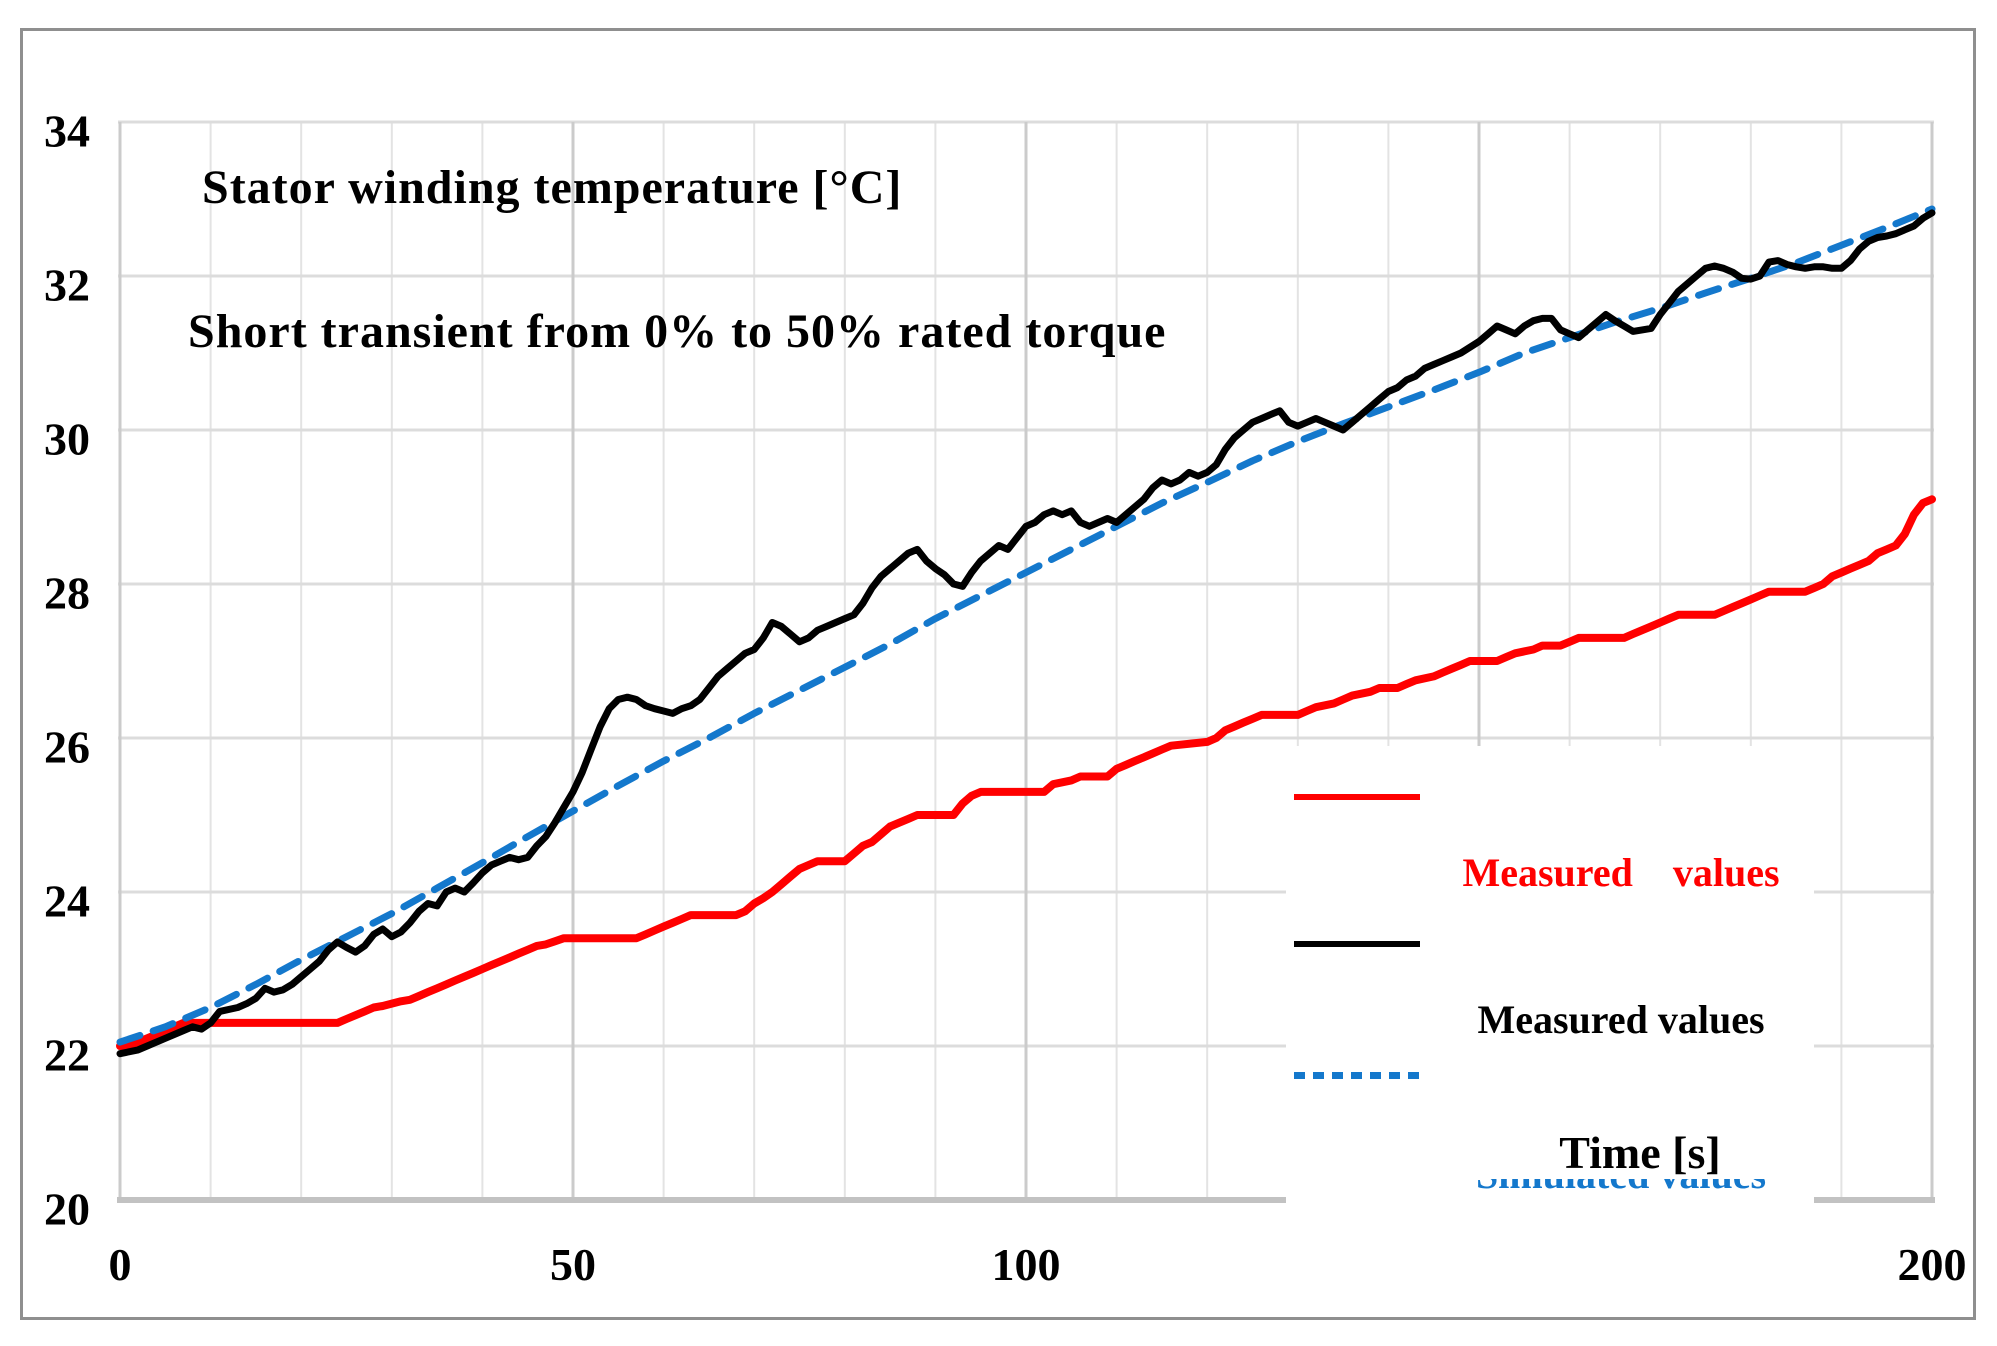 This screenshot has height=1346, width=1997. What do you see at coordinates (1357, 797) in the screenshot?
I see `legend-red-line-sample` at bounding box center [1357, 797].